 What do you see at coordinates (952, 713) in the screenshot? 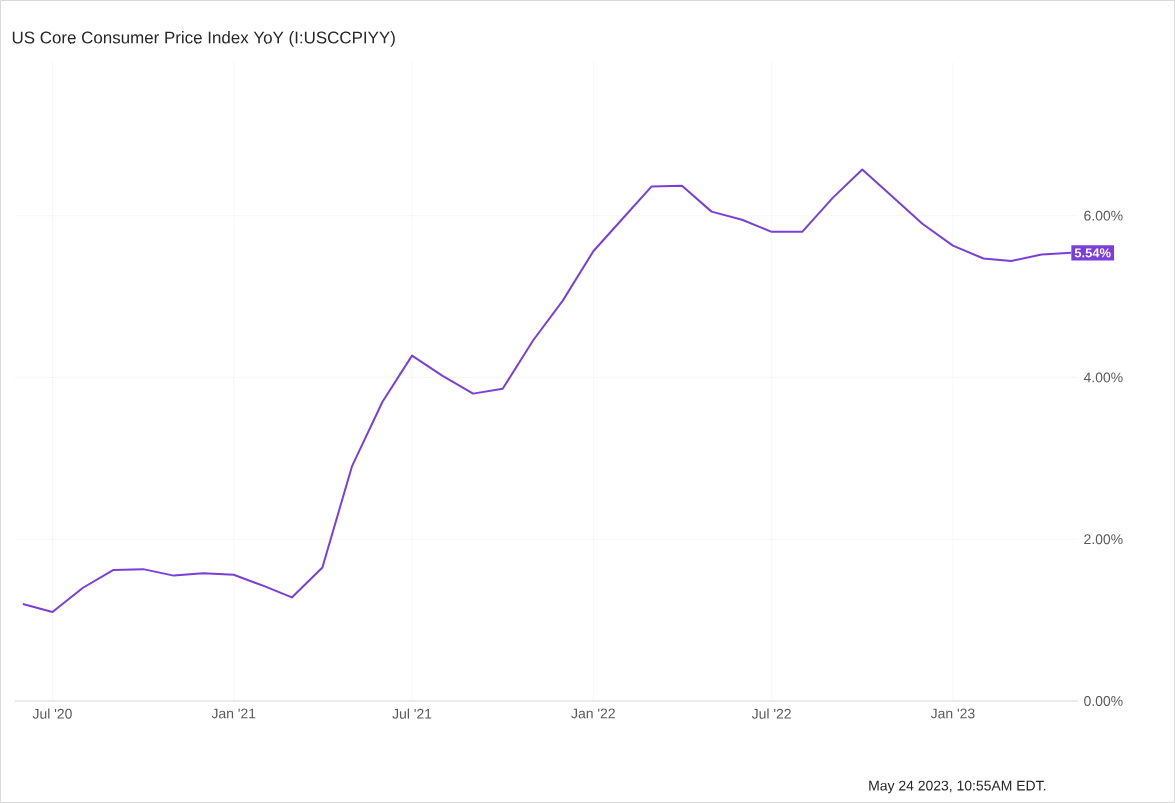
I see `x-tick-label: Jan '23` at bounding box center [952, 713].